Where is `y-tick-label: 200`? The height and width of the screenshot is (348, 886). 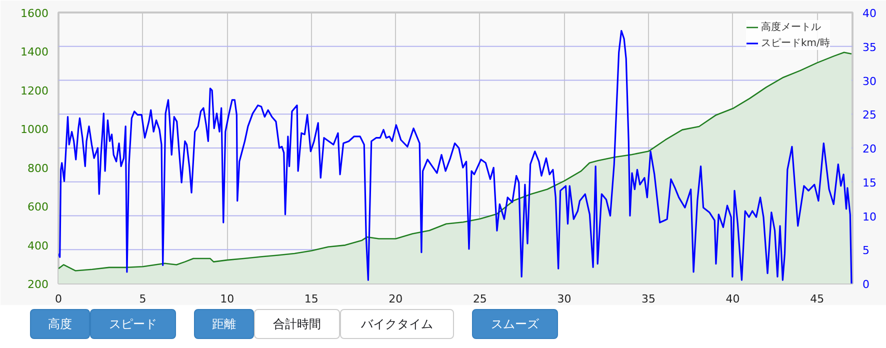
y-tick-label: 200 is located at coordinates (38, 284).